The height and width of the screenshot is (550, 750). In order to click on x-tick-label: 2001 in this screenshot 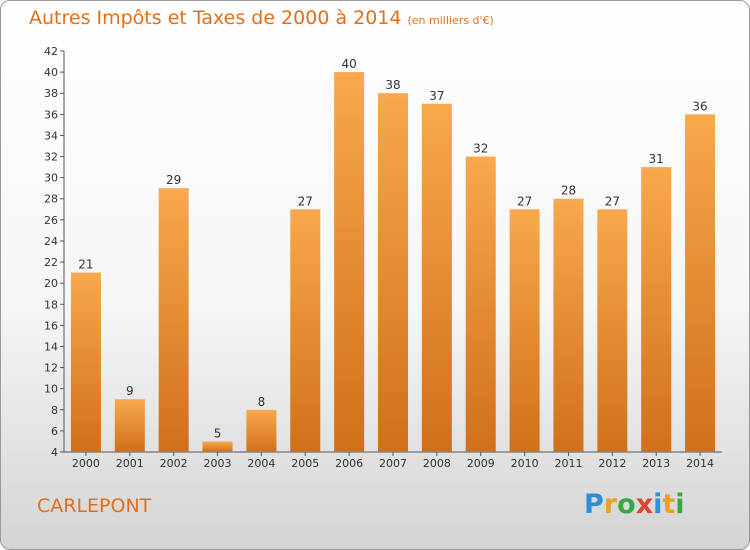, I will do `click(130, 463)`.